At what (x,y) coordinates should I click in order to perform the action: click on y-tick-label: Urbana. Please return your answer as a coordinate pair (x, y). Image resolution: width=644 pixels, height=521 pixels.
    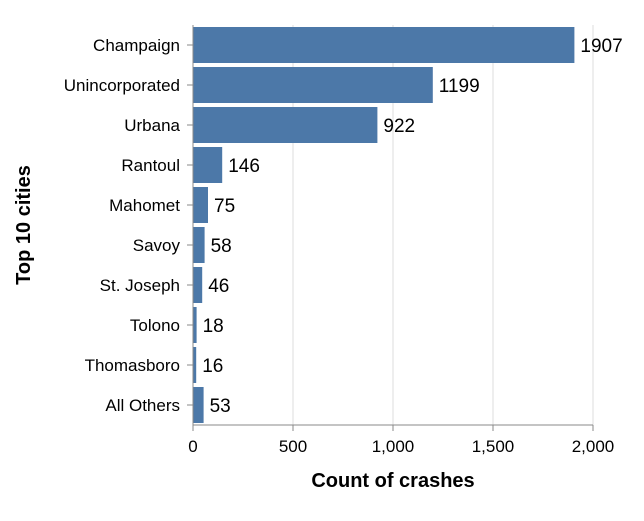
    Looking at the image, I should click on (152, 125).